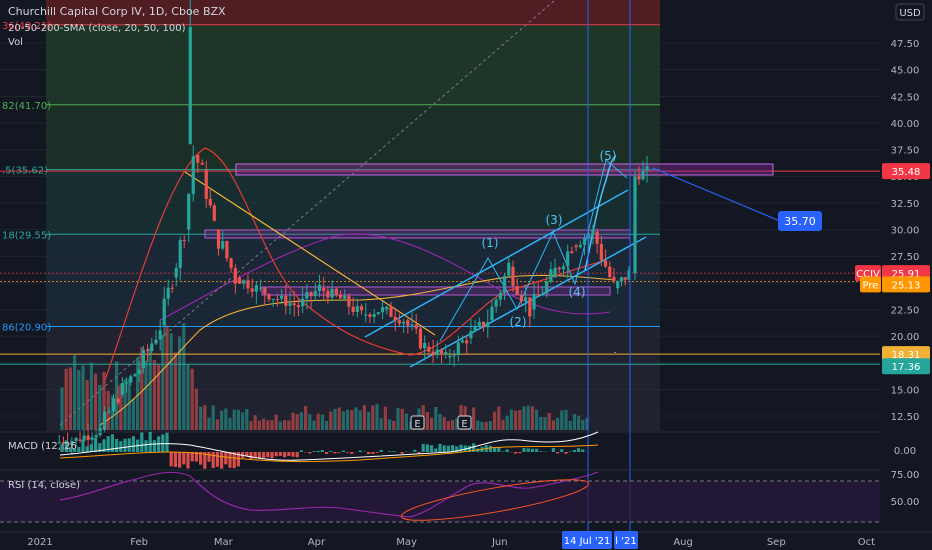 The height and width of the screenshot is (550, 932). I want to click on channel-lower-line, so click(528, 302).